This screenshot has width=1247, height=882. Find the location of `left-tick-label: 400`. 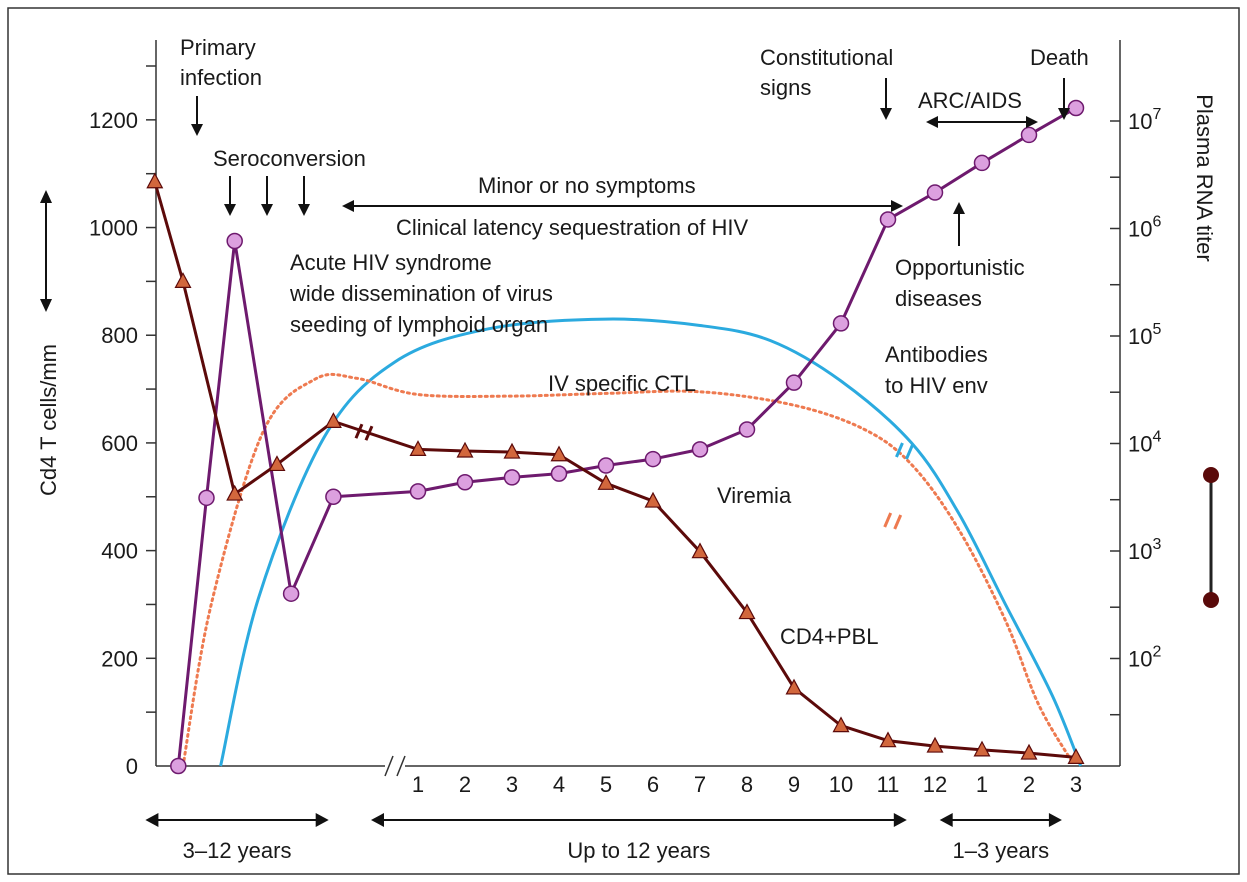

left-tick-label: 400 is located at coordinates (119, 551).